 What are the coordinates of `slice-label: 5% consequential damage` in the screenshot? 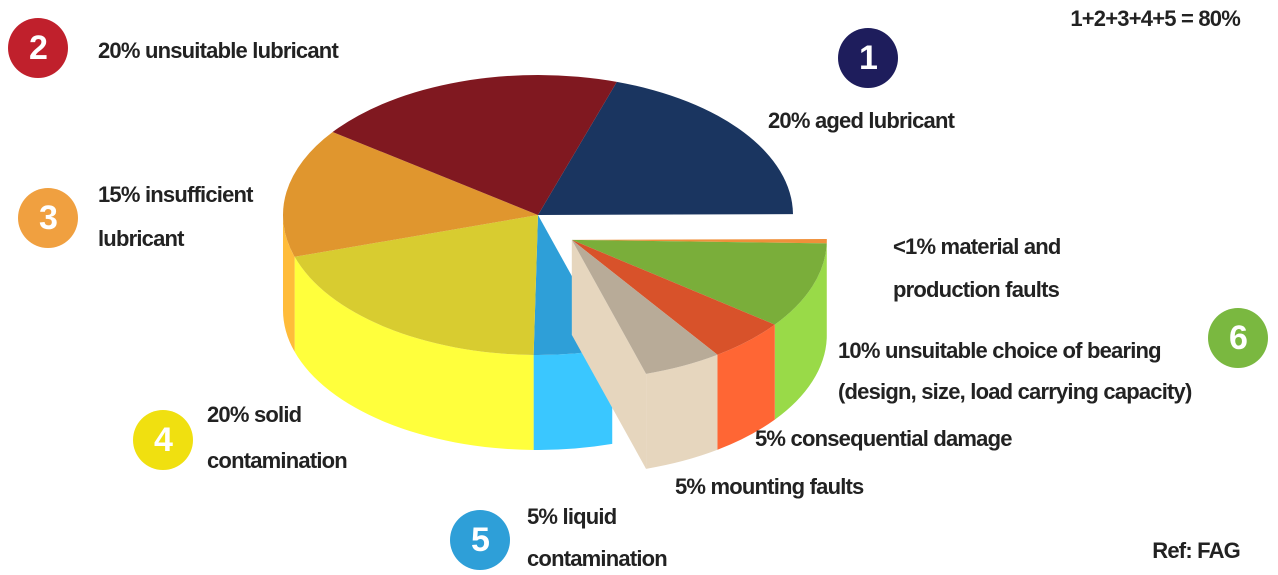 It's located at (883, 438).